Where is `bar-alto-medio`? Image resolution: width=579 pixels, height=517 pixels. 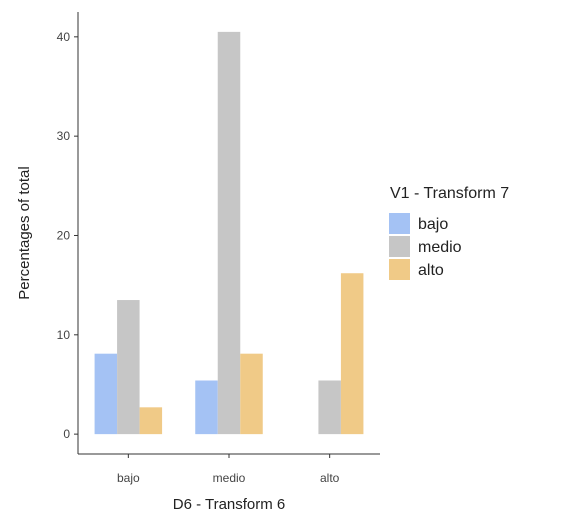
bar-alto-medio is located at coordinates (329, 407).